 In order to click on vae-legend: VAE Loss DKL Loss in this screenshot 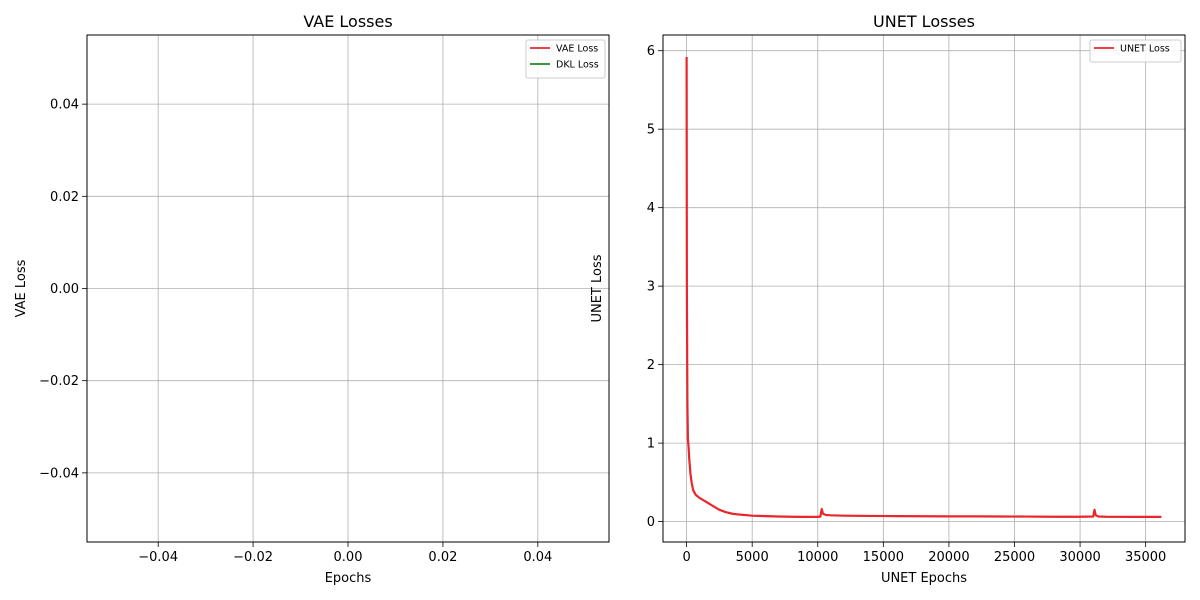, I will do `click(565, 59)`.